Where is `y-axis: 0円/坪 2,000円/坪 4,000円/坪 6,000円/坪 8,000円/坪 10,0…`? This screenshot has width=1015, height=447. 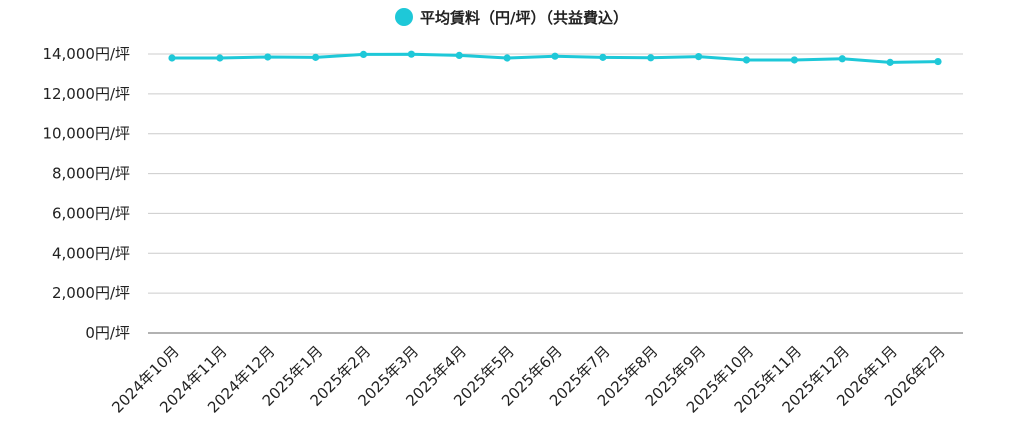
y-axis: 0円/坪 2,000円/坪 4,000円/坪 6,000円/坪 8,000円/坪 10,0… is located at coordinates (86, 193).